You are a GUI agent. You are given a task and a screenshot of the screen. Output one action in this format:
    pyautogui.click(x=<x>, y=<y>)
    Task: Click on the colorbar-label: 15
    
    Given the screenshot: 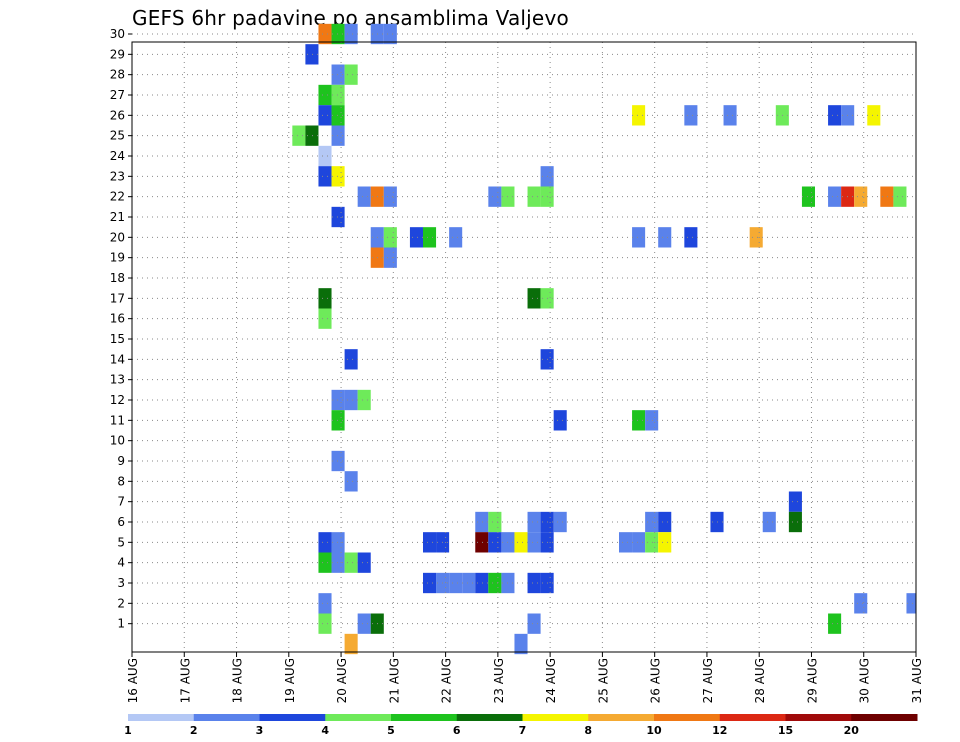 What is the action you would take?
    pyautogui.click(x=785, y=730)
    